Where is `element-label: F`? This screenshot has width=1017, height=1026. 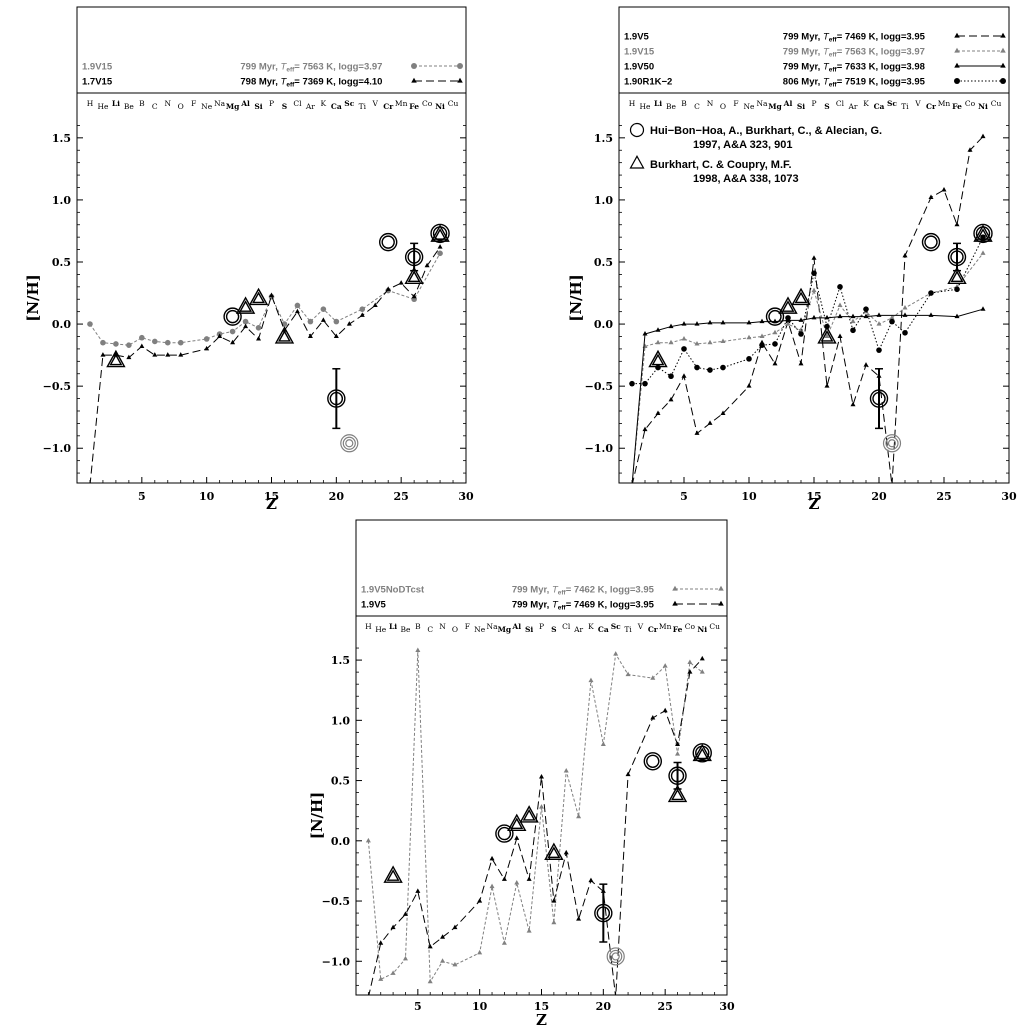 element-label: F is located at coordinates (735, 103).